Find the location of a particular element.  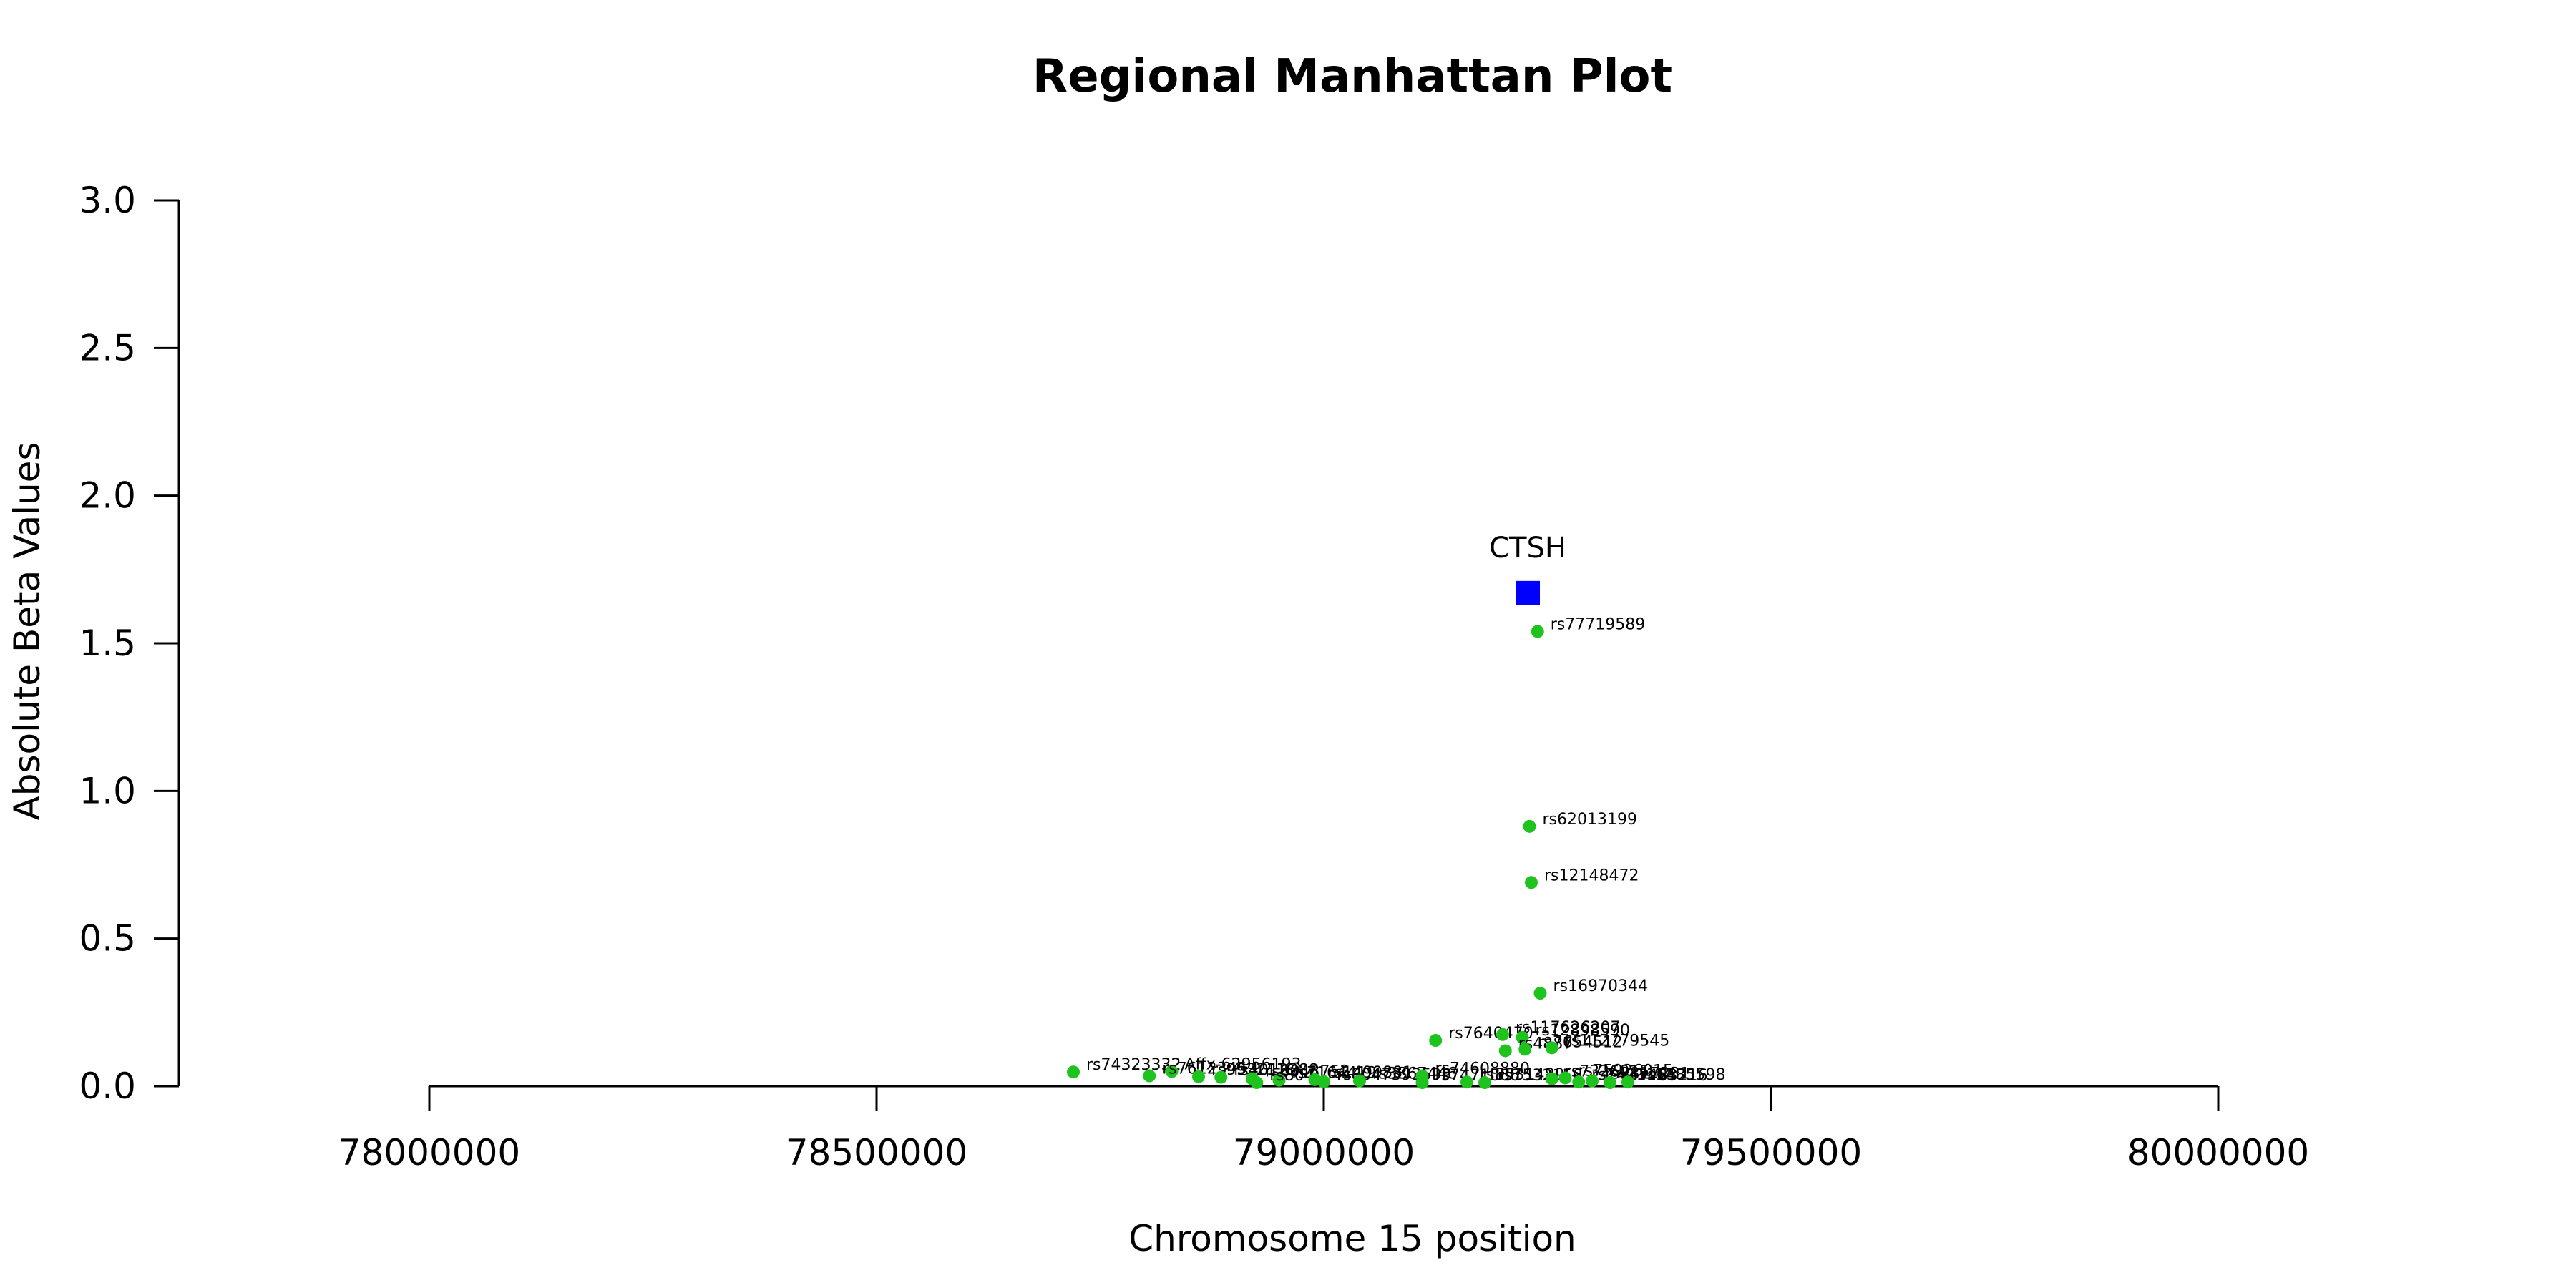

chart-title: Regional Manhattan Plot is located at coordinates (1352, 76).